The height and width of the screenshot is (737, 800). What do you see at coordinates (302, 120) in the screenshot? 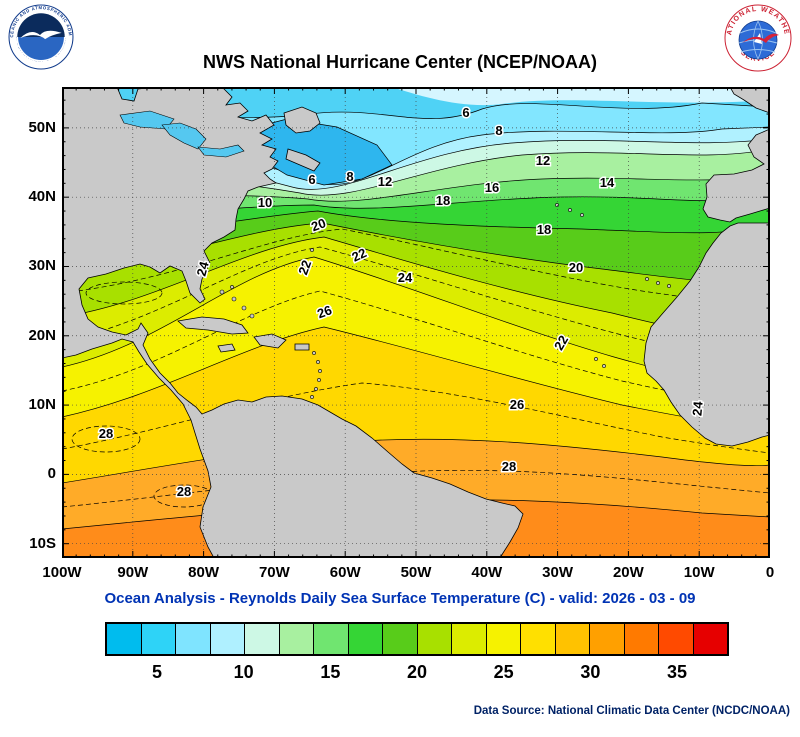
I see `land-newfoundland` at bounding box center [302, 120].